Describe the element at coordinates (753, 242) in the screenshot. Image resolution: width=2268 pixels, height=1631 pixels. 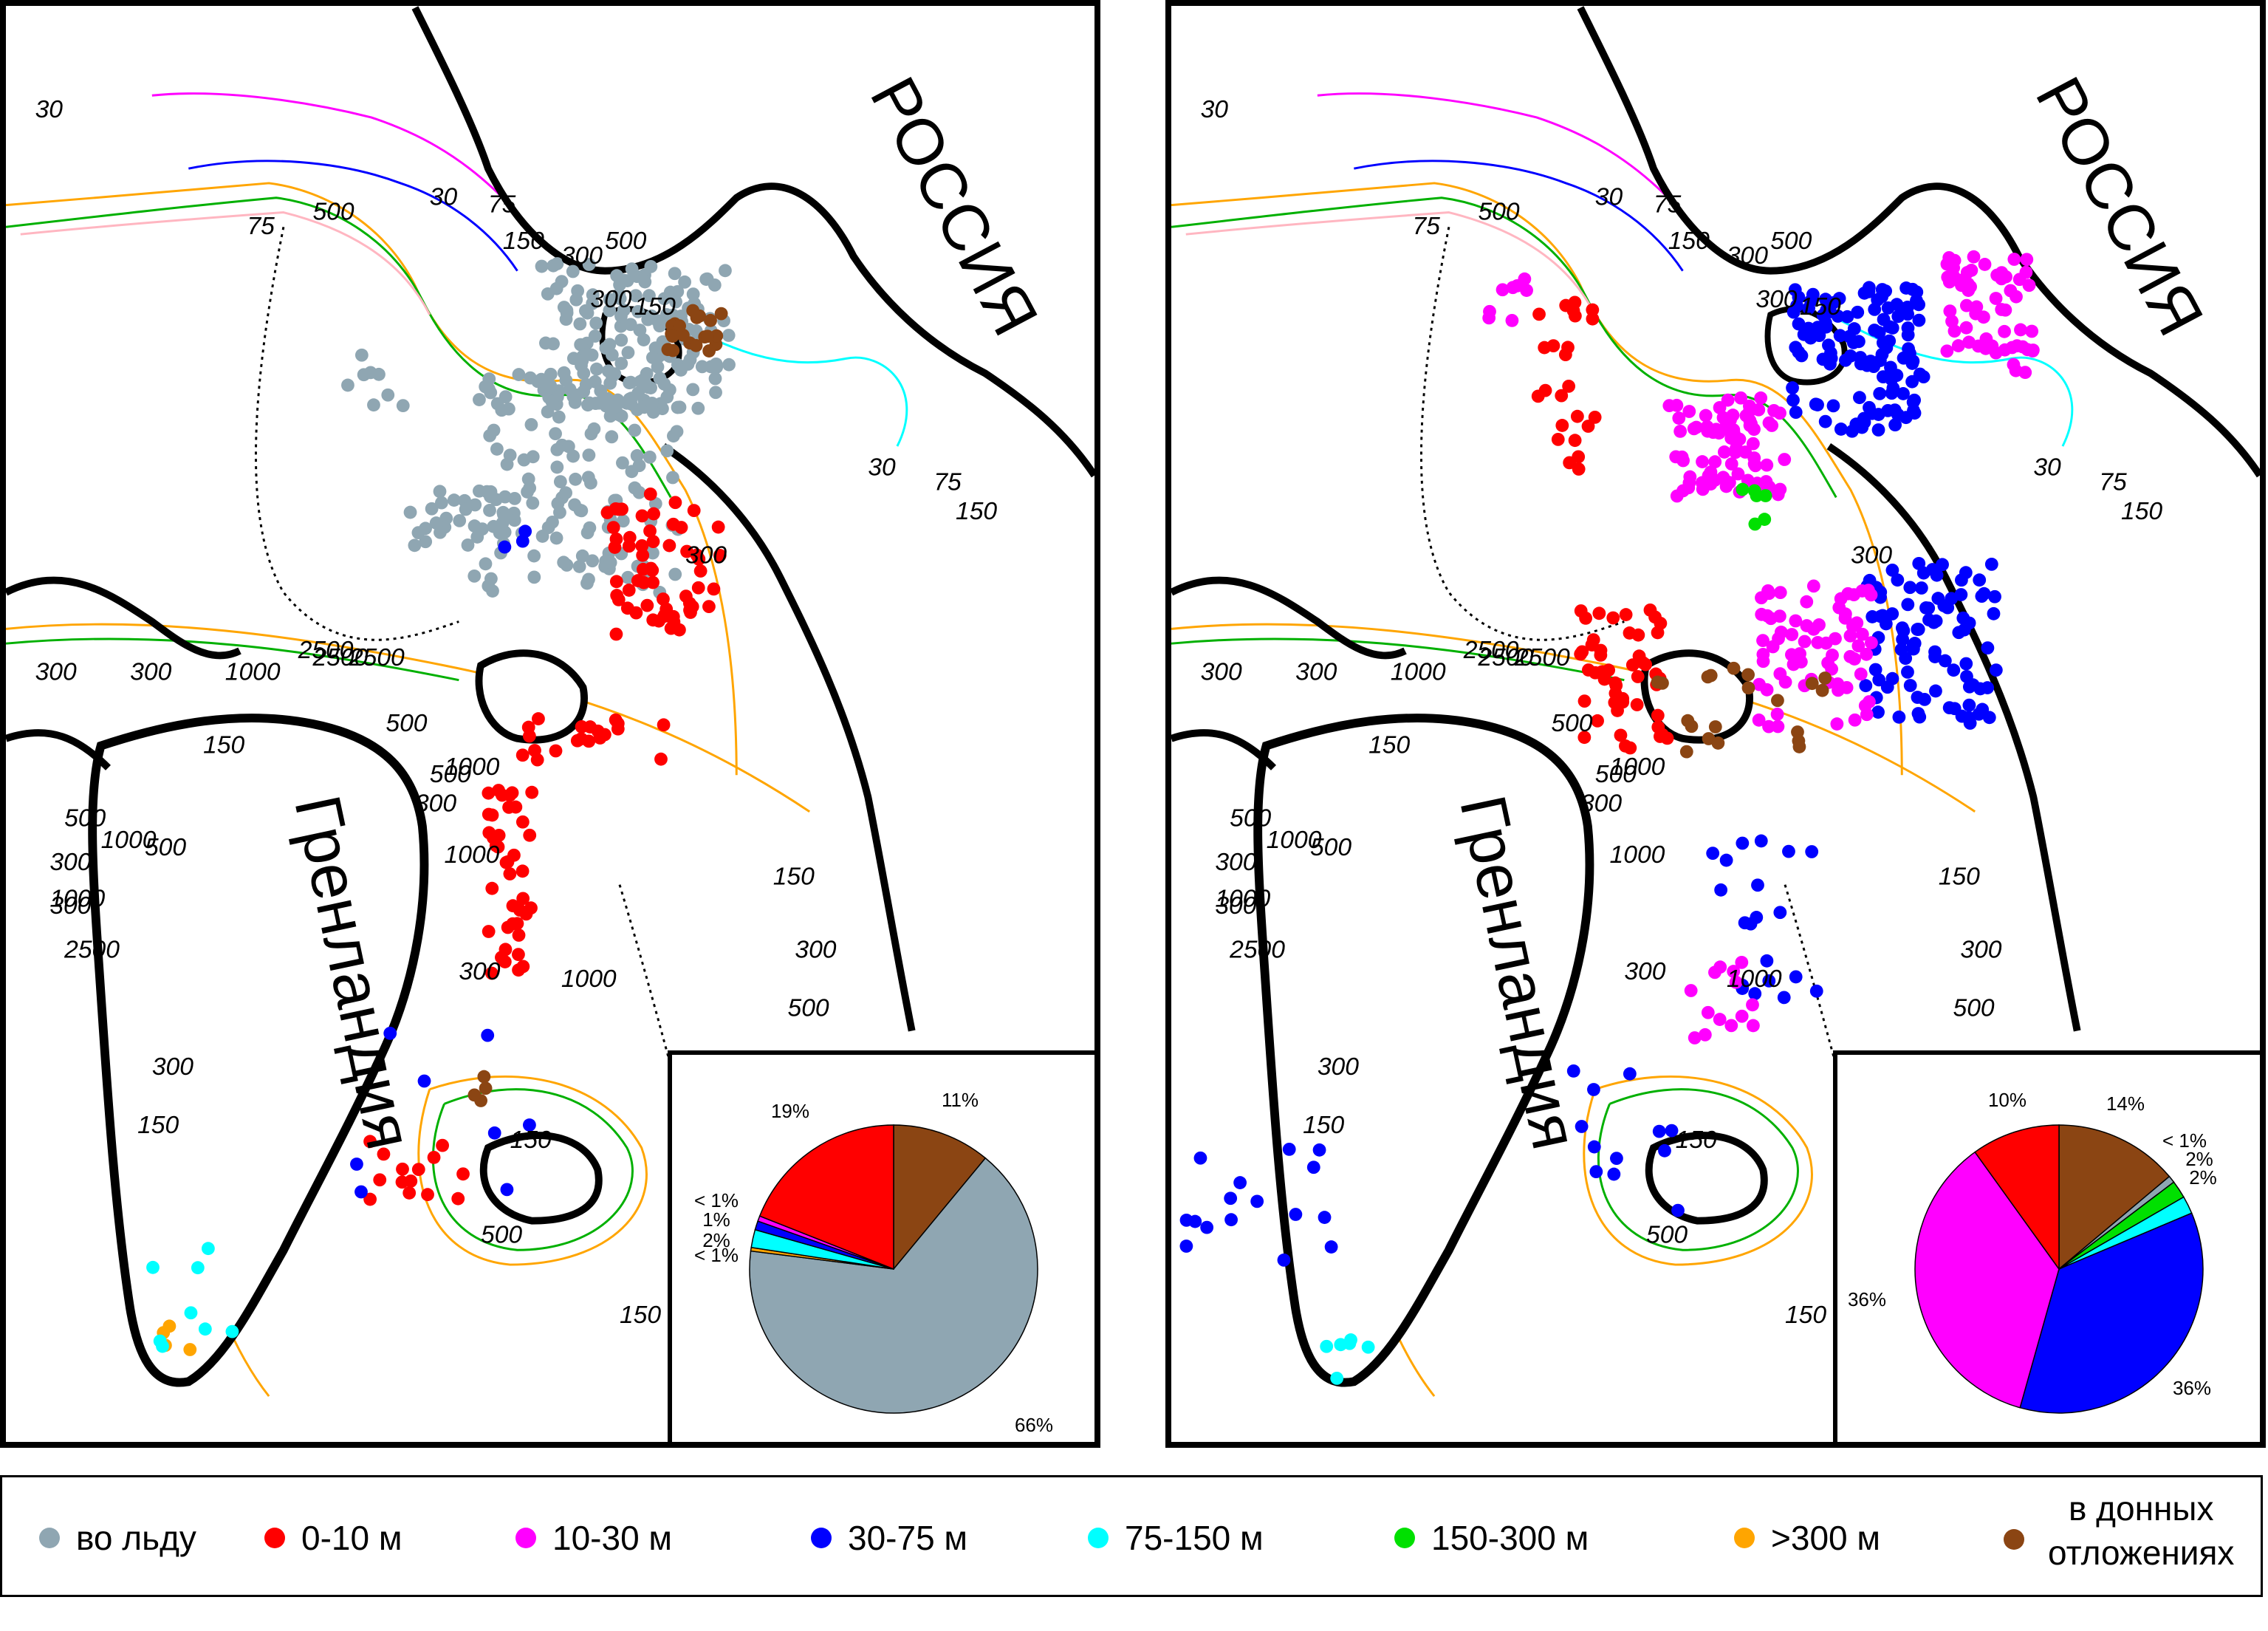
I see `coastline` at that location.